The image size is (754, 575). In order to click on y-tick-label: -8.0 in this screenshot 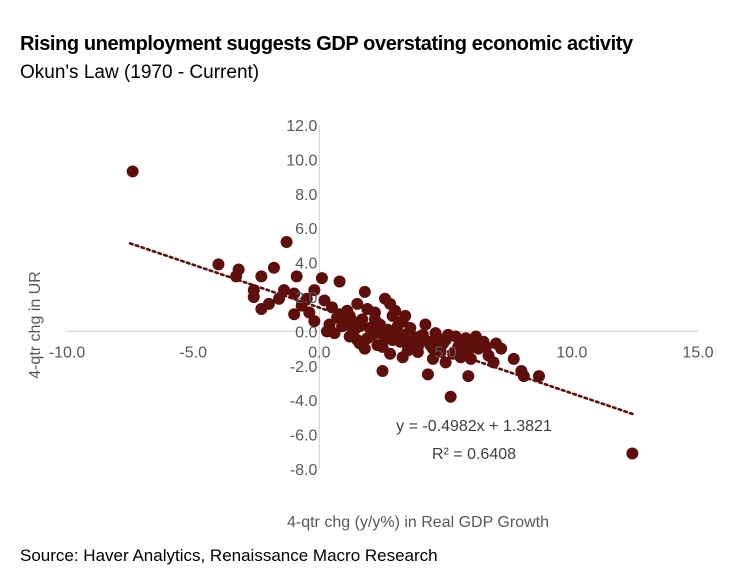, I will do `click(304, 470)`.